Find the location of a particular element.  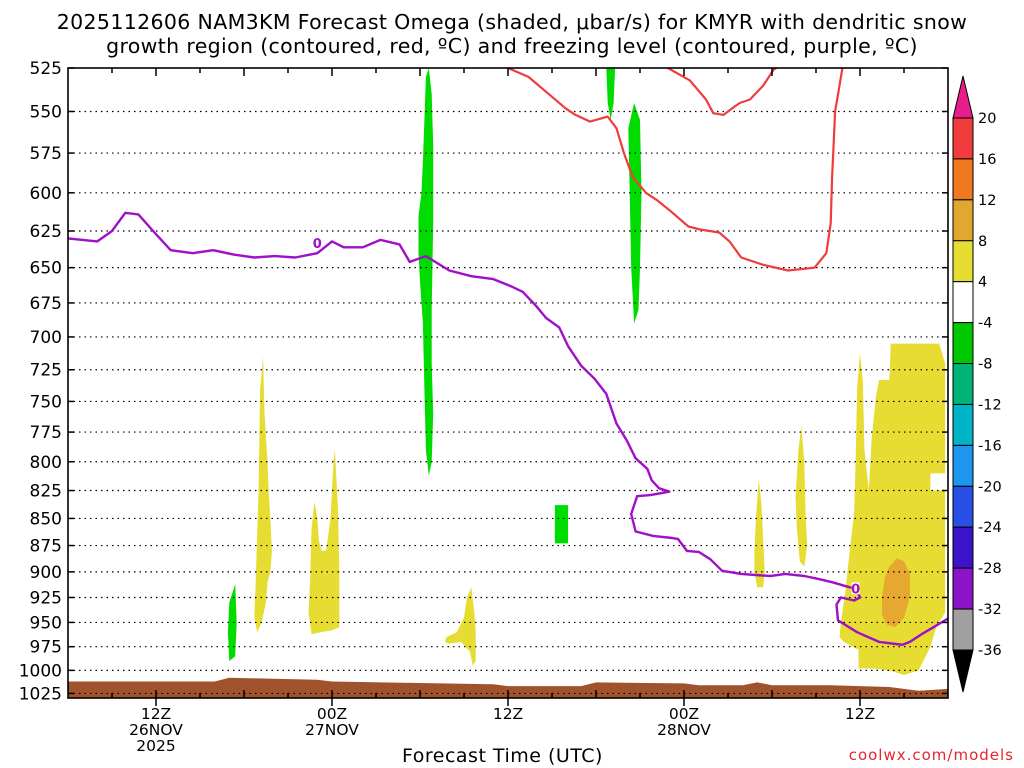

colorbar-label-3: 8 is located at coordinates (982, 242).